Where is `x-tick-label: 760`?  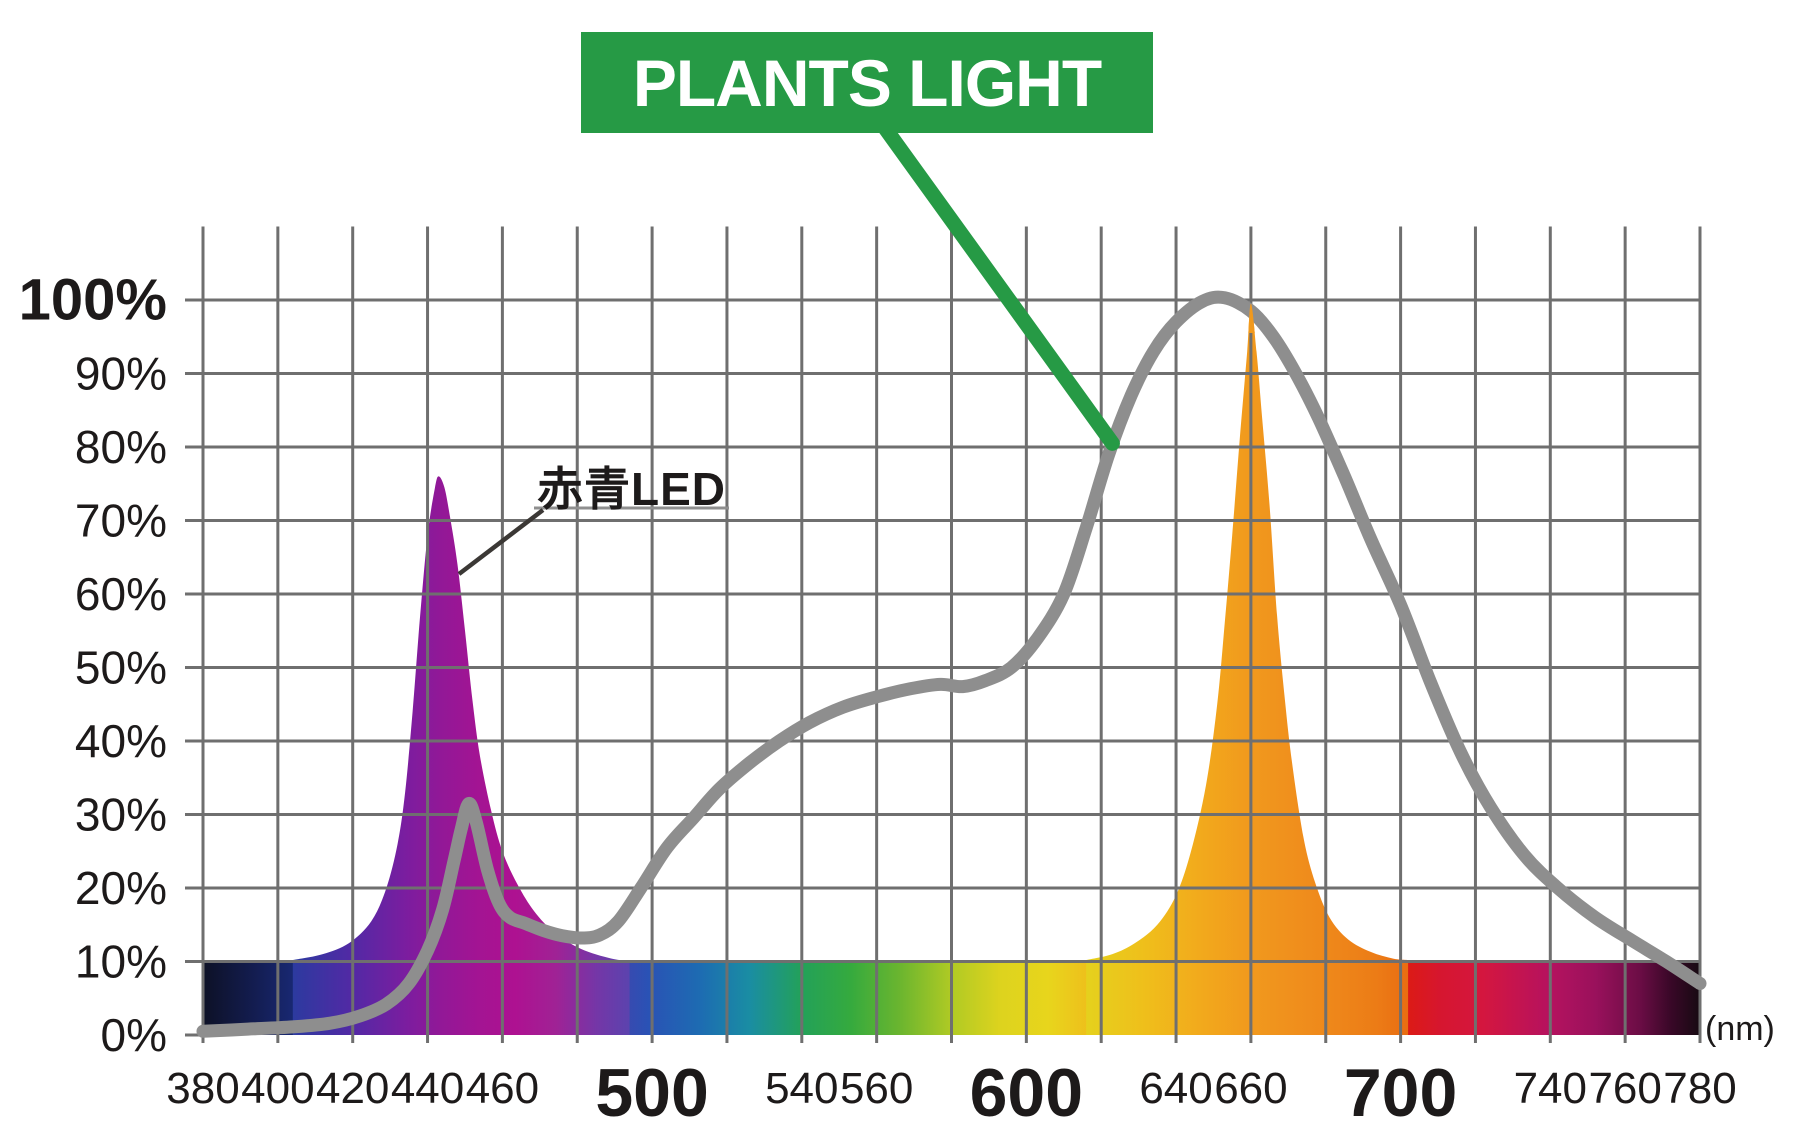 x-tick-label: 760 is located at coordinates (1624, 1088).